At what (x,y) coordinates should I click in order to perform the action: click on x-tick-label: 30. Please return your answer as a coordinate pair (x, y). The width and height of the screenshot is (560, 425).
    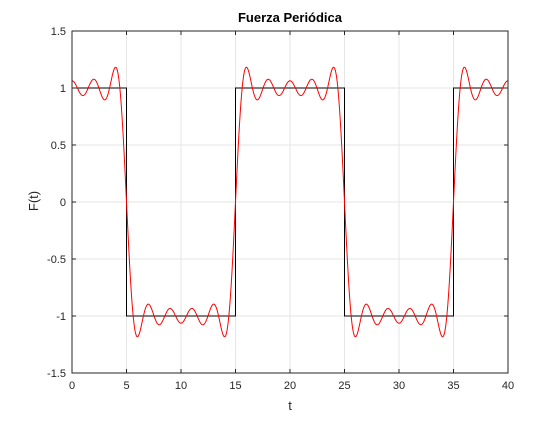
    Looking at the image, I should click on (399, 386).